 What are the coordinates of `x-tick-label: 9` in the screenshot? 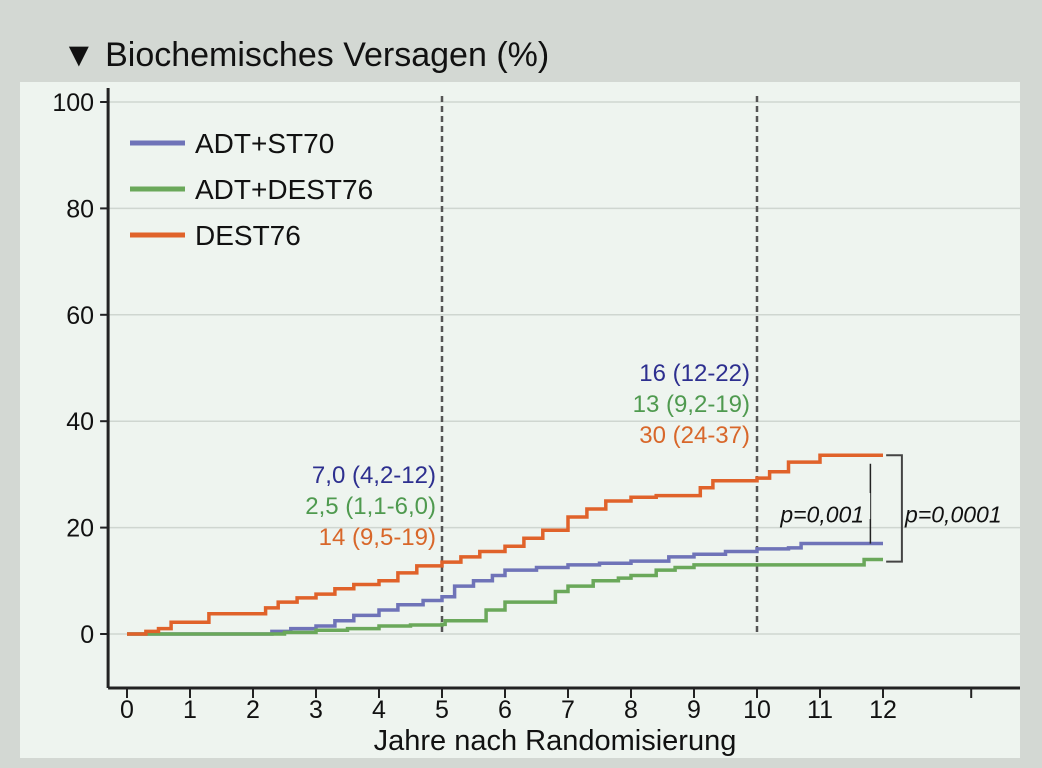 It's located at (694, 710).